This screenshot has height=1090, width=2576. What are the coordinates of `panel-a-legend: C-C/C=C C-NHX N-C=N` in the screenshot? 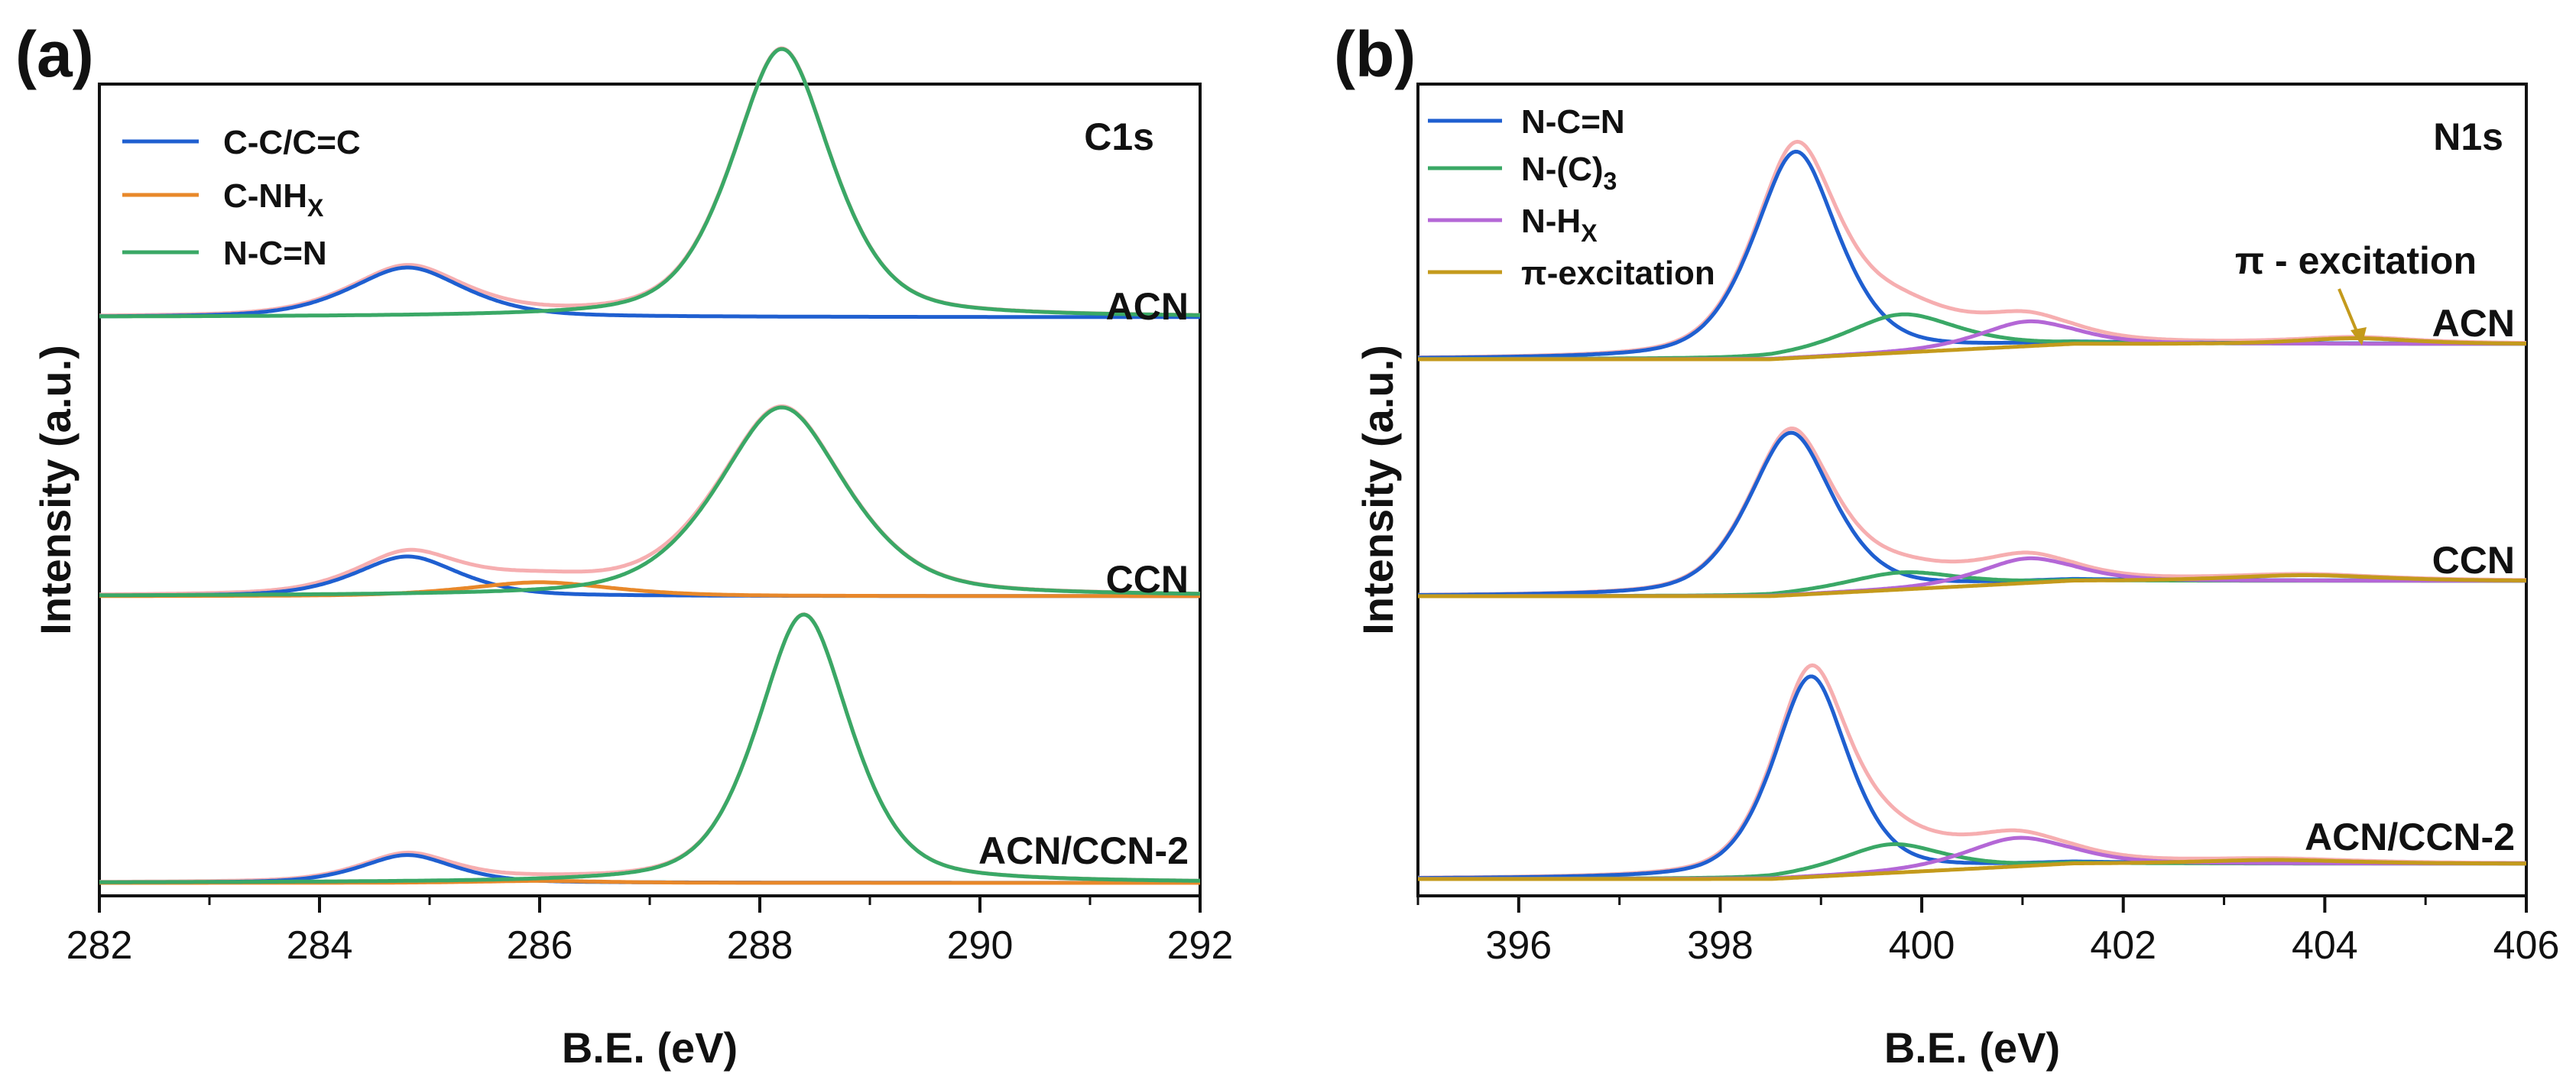 It's located at (241, 198).